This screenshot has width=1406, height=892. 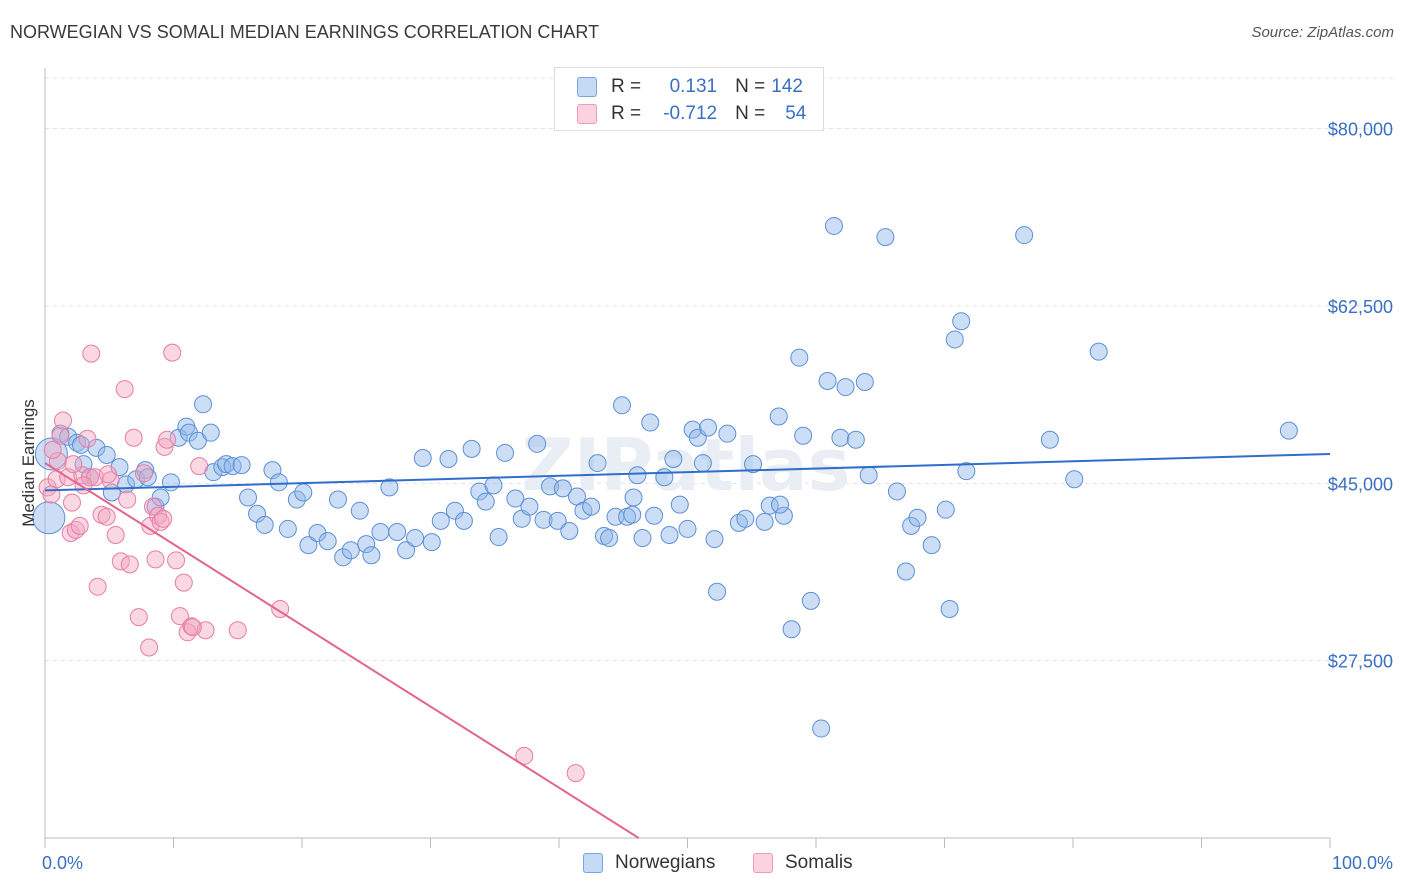 I want to click on y-tick-label: $80,000, so click(x=1360, y=130).